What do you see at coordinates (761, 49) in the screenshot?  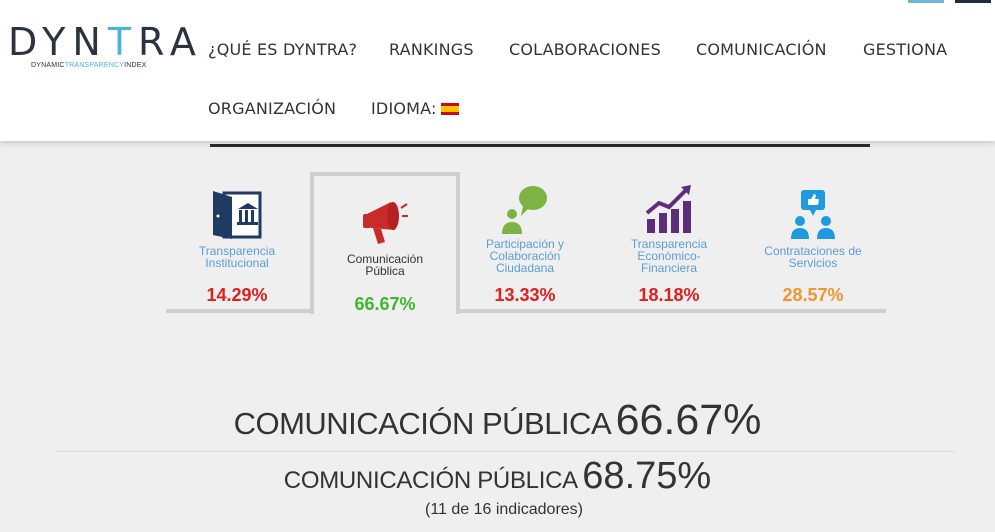 I see `nav-comunicacion: COMUNICACIÓN` at bounding box center [761, 49].